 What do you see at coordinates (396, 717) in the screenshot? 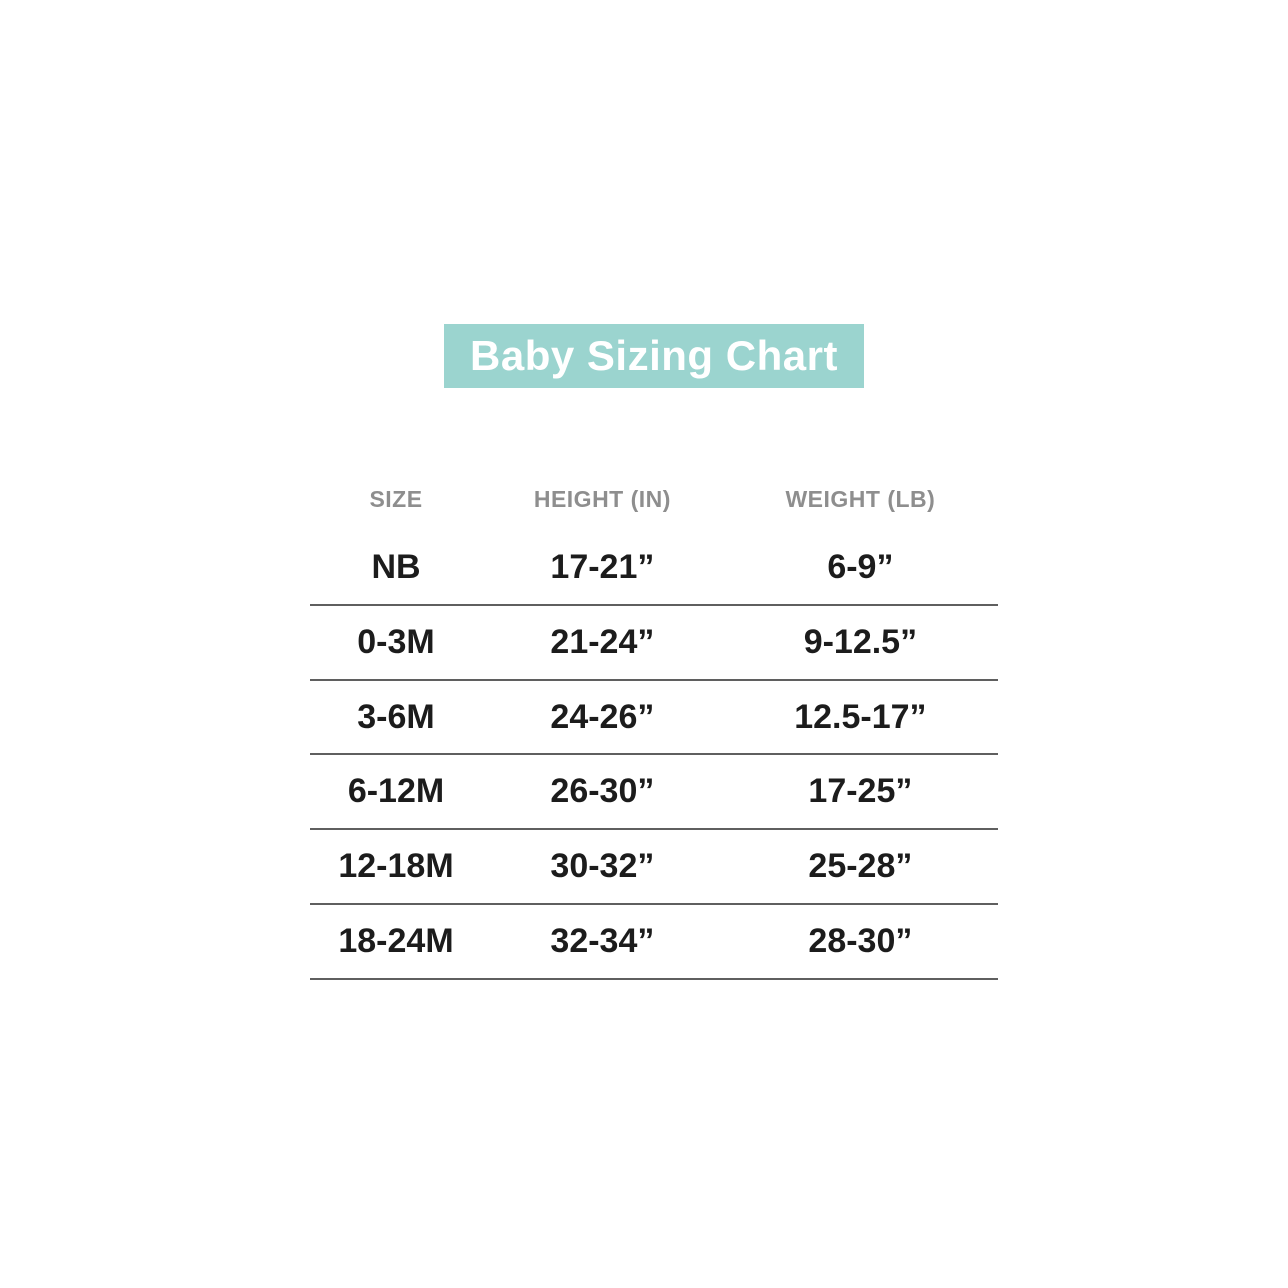
I see `size-cell: 3-6M` at bounding box center [396, 717].